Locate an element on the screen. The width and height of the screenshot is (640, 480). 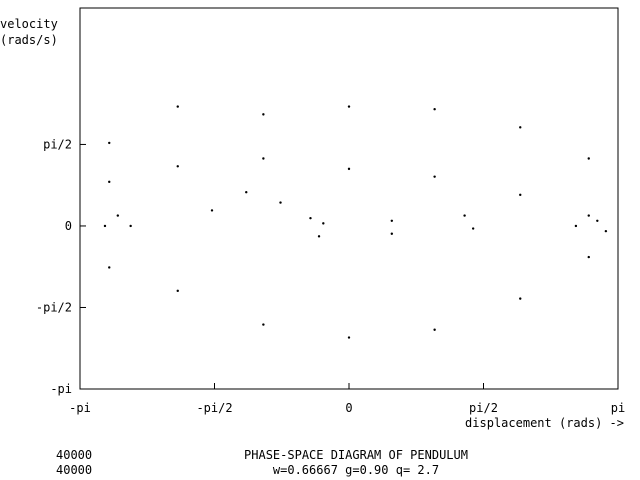
y-tick-label: pi/2 is located at coordinates (57, 144).